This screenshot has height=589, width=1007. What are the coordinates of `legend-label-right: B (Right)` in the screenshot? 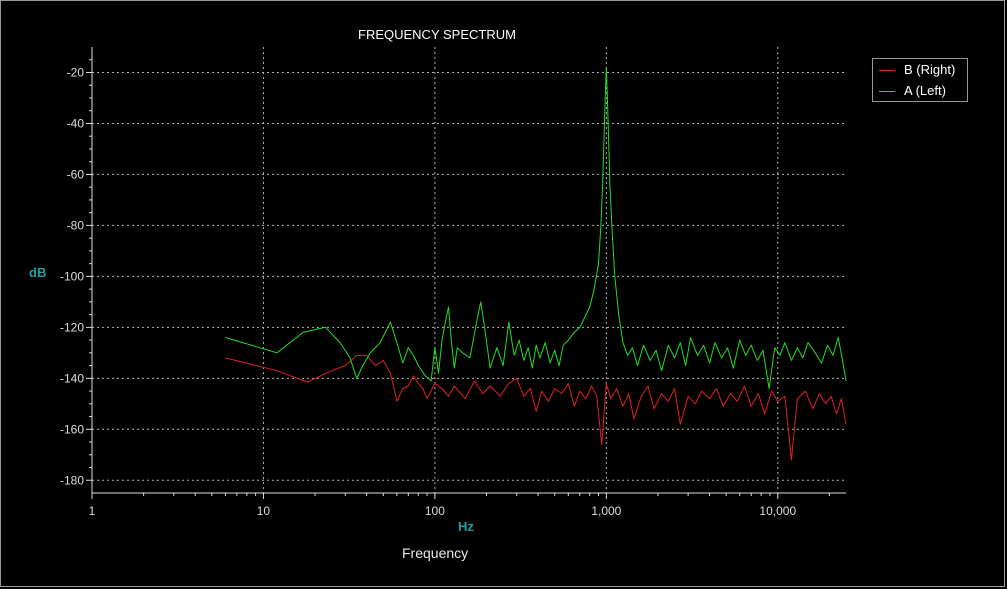 It's located at (930, 69).